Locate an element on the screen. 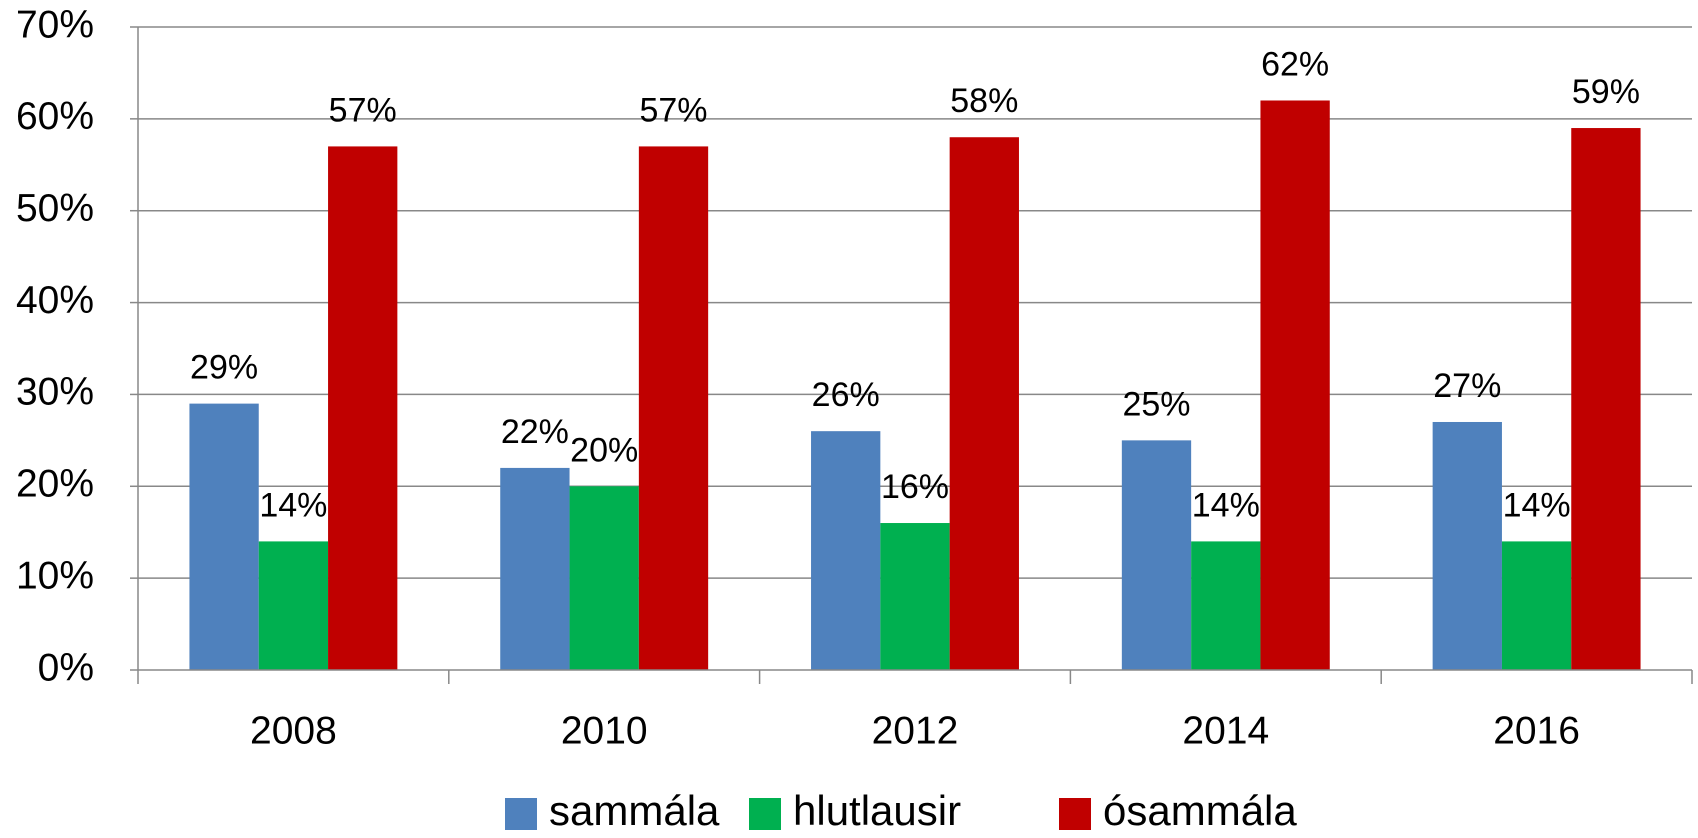 The width and height of the screenshot is (1698, 838). y-tick-label: 60% is located at coordinates (55, 116).